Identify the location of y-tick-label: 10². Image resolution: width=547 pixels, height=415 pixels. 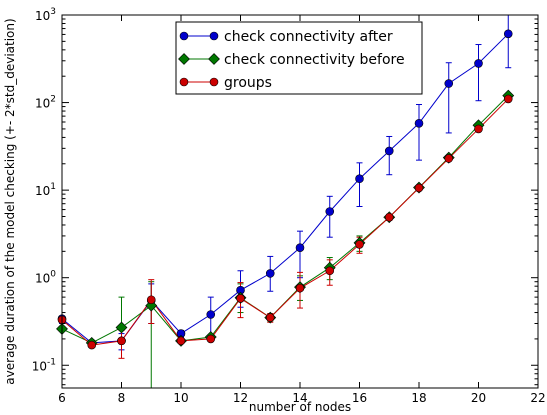
(45, 103).